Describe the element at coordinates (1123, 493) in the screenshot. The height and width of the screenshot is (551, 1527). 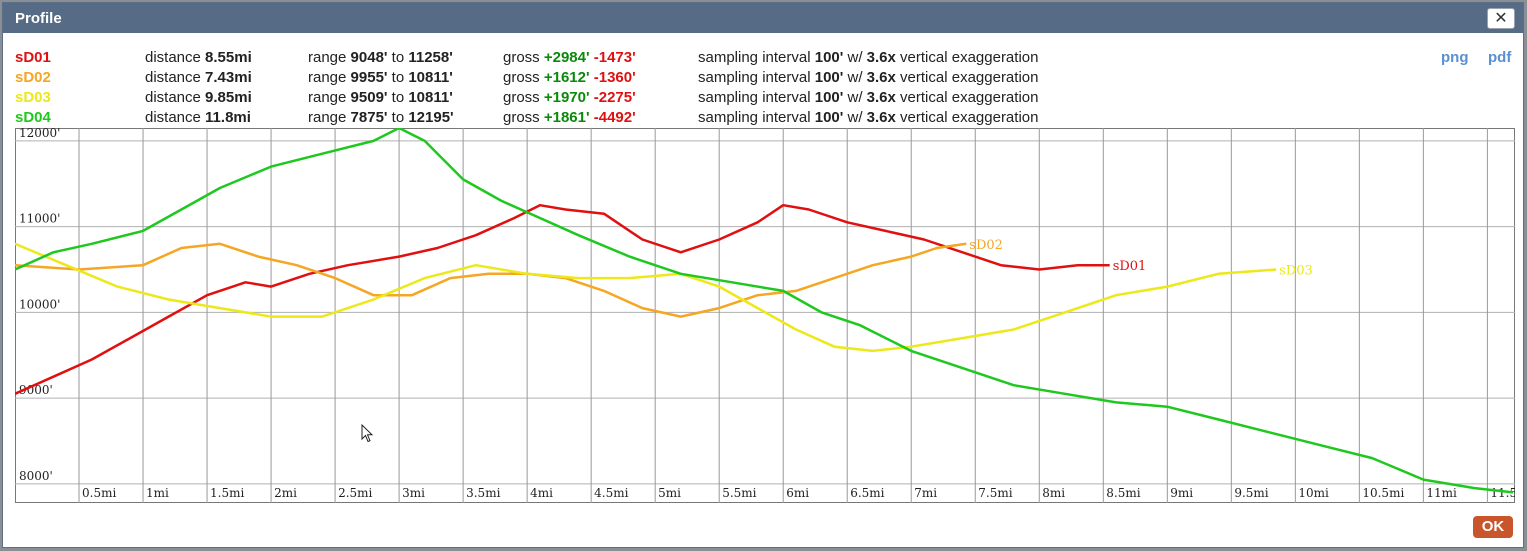
I see `x-tick-label: 8.5mi` at that location.